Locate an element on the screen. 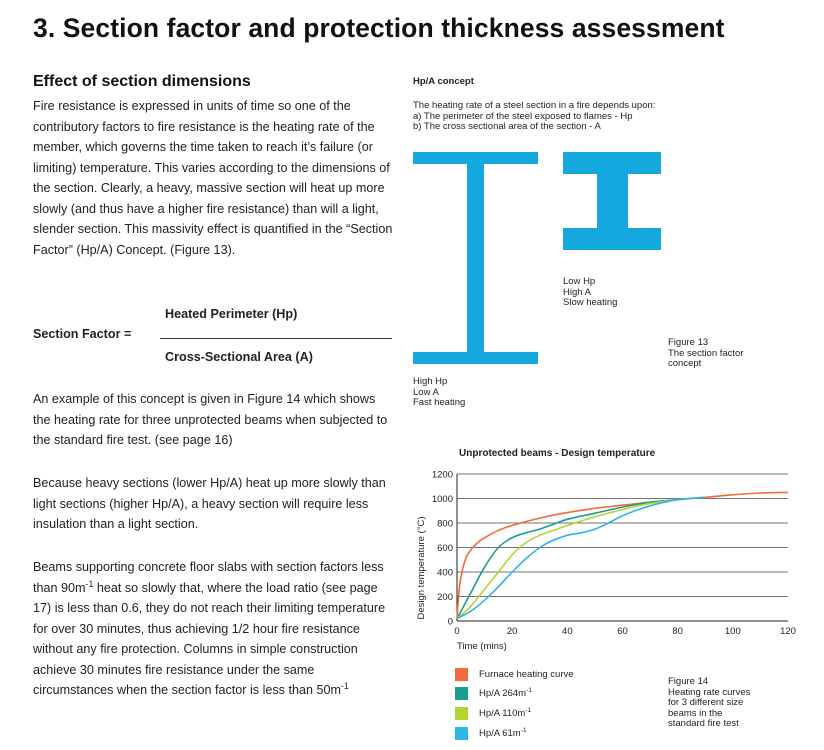 Image resolution: width=824 pixels, height=750 pixels. chart-grid is located at coordinates (622, 547).